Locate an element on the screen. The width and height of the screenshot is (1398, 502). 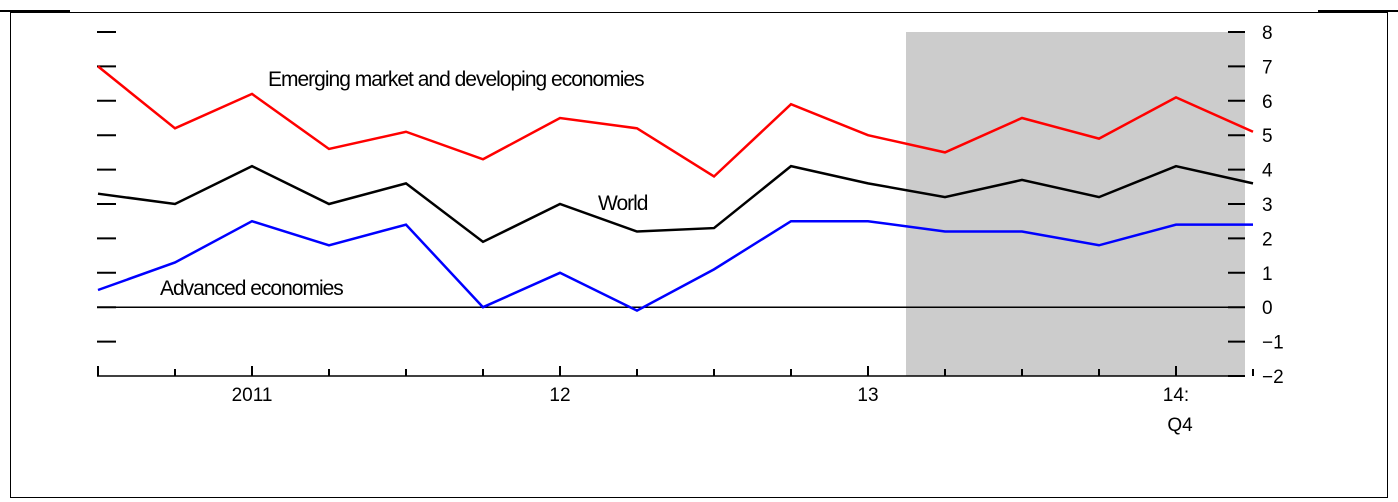
y-tick-label: 1 is located at coordinates (1267, 274).